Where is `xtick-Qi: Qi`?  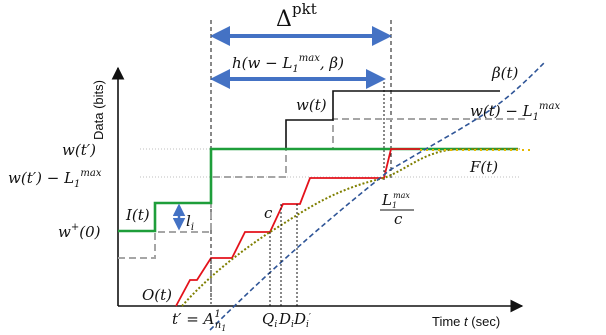 xtick-Qi: Qi is located at coordinates (269, 320).